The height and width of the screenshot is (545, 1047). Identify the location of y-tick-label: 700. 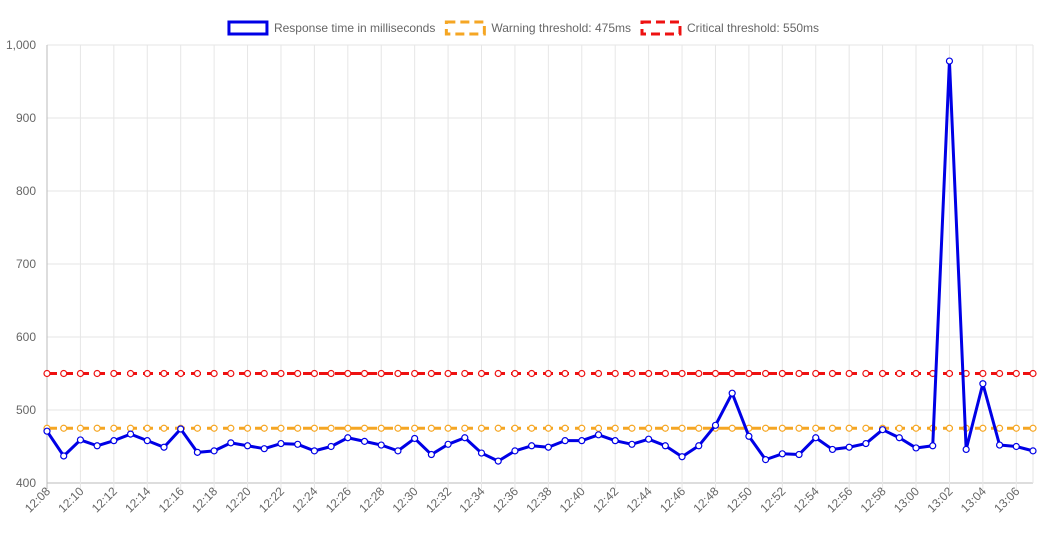
(26, 264).